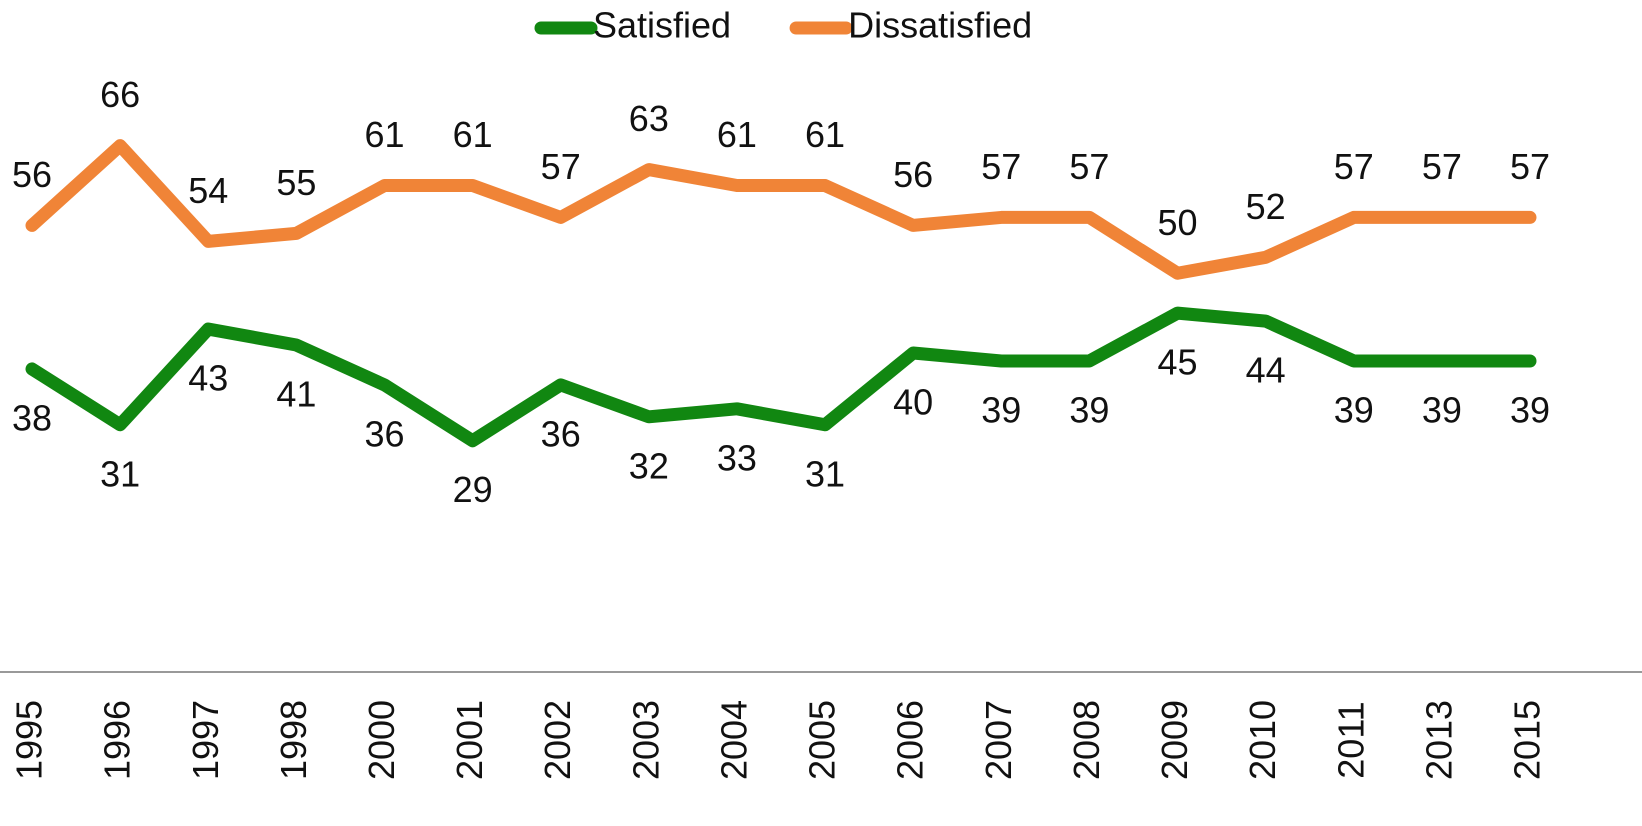  Describe the element at coordinates (649, 118) in the screenshot. I see `data-label: 63` at that location.